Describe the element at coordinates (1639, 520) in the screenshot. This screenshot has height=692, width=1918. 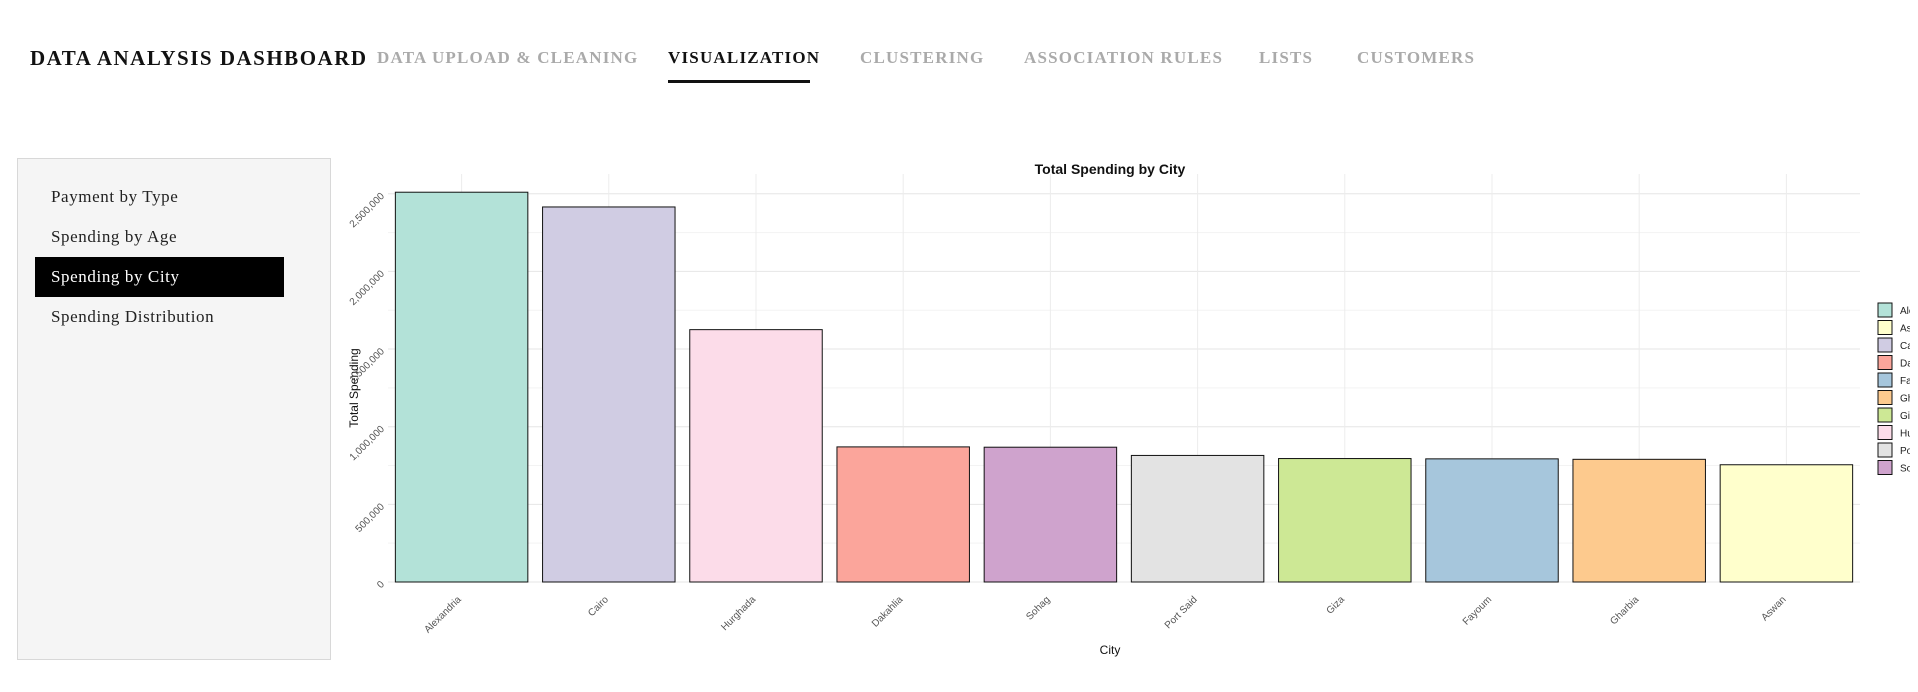
I see `bar-gharbia` at that location.